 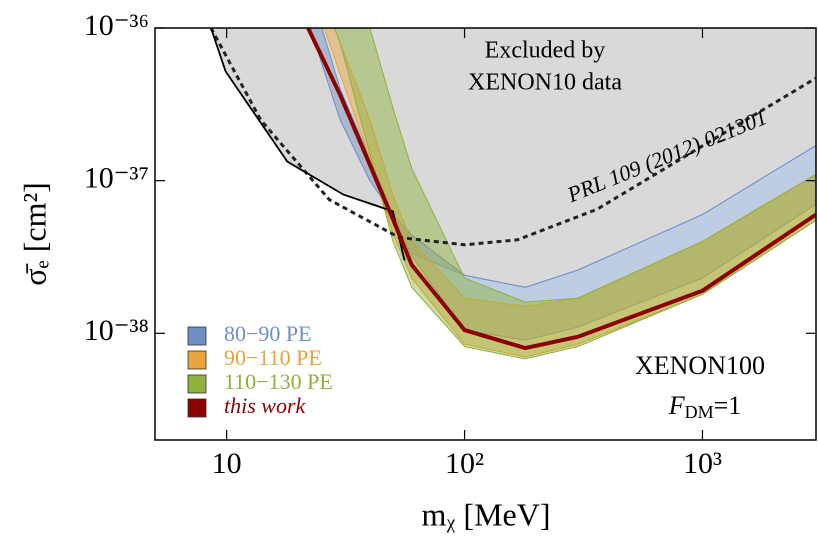 What do you see at coordinates (677, 405) in the screenshot?
I see `annotation: F` at bounding box center [677, 405].